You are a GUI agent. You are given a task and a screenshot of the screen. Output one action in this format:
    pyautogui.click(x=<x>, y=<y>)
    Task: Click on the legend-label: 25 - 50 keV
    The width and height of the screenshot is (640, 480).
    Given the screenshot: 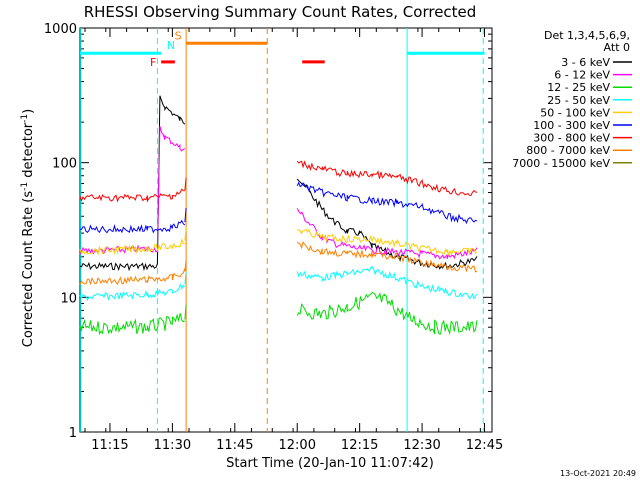 What is the action you would take?
    pyautogui.click(x=578, y=100)
    